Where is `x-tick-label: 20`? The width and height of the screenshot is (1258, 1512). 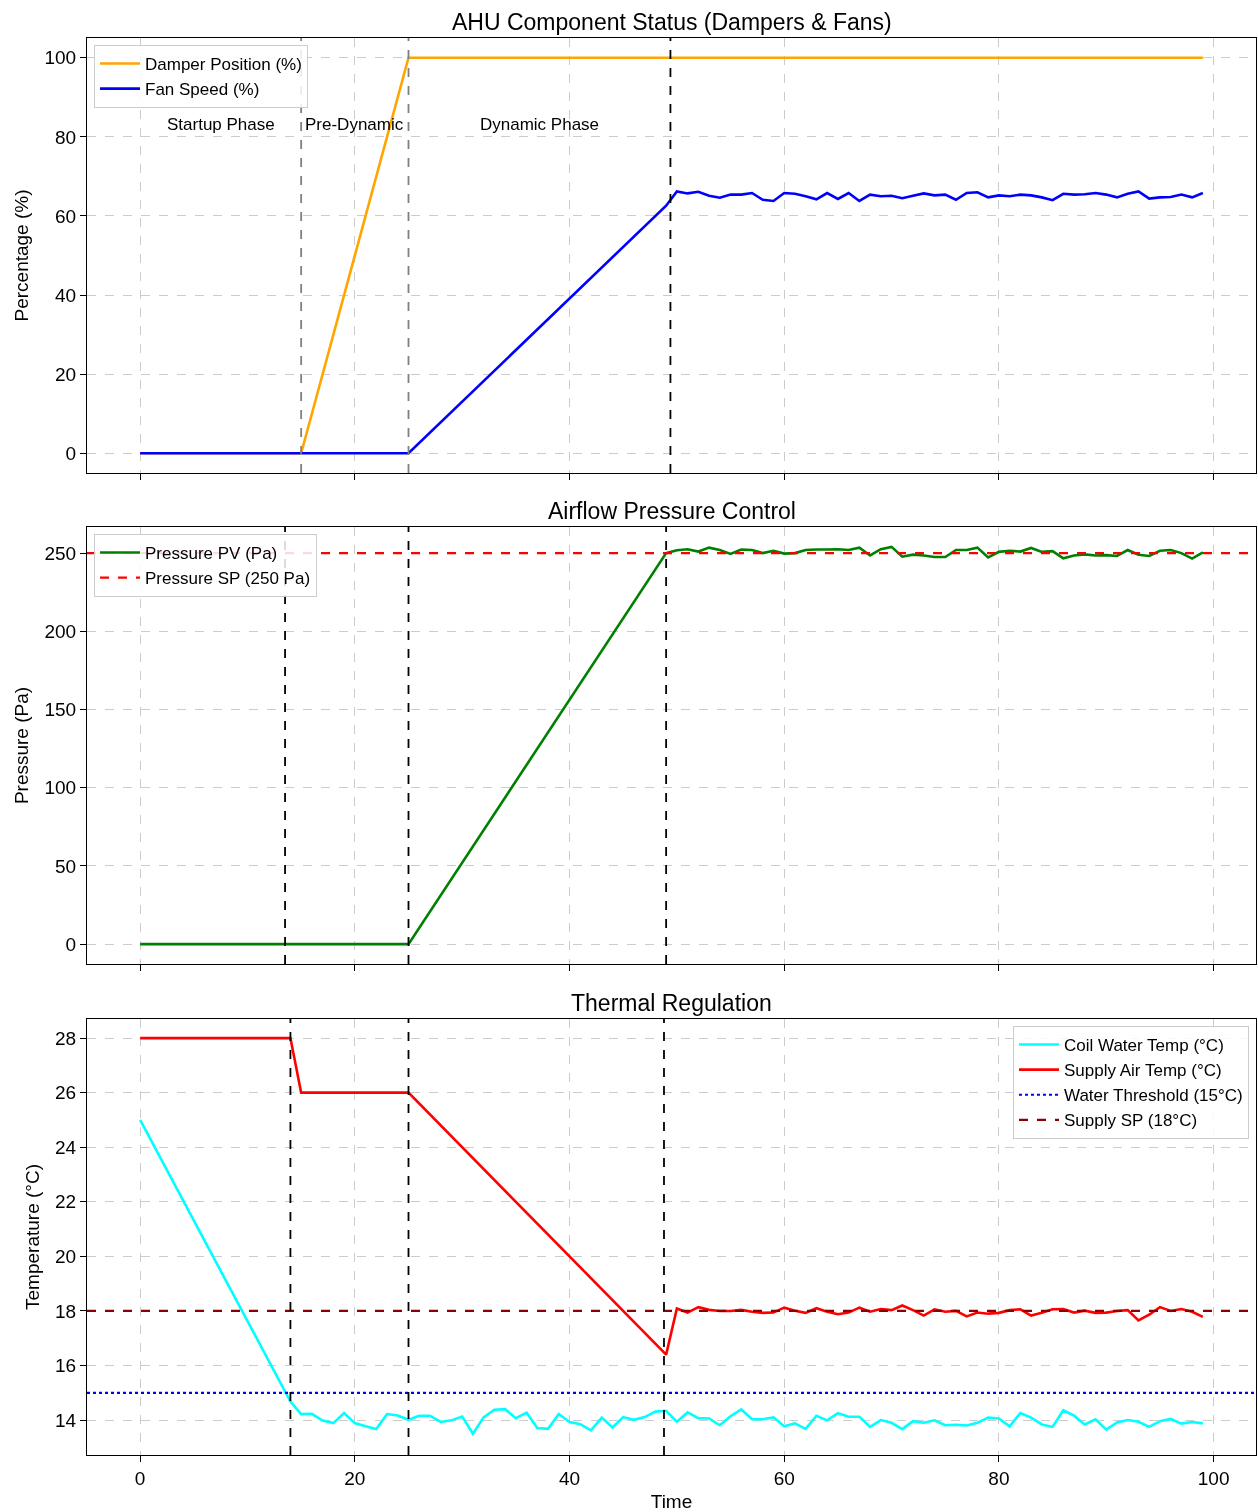
x-tick-label: 20 is located at coordinates (355, 1478).